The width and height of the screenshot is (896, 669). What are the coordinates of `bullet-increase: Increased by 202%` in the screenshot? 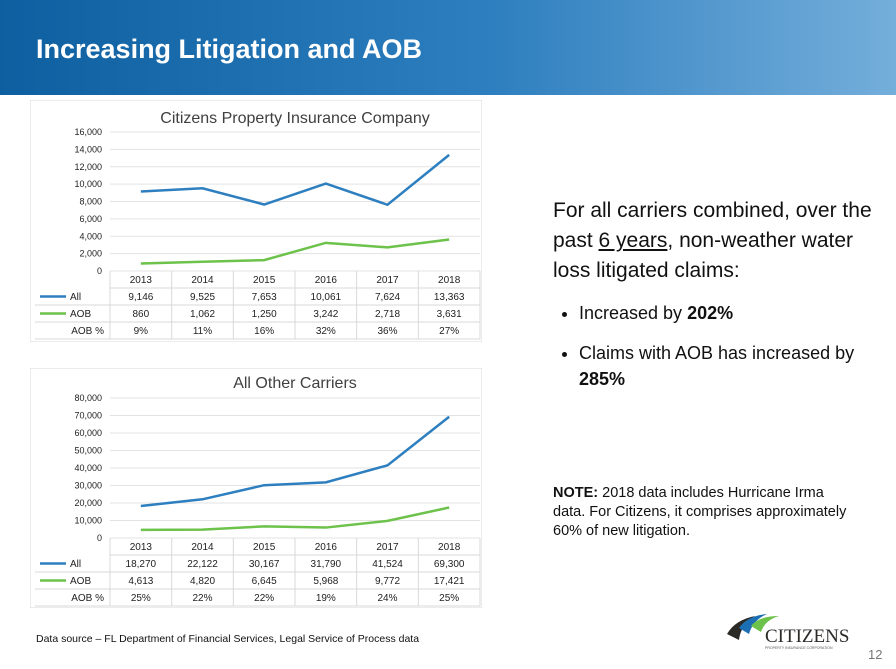 It's located at (726, 313).